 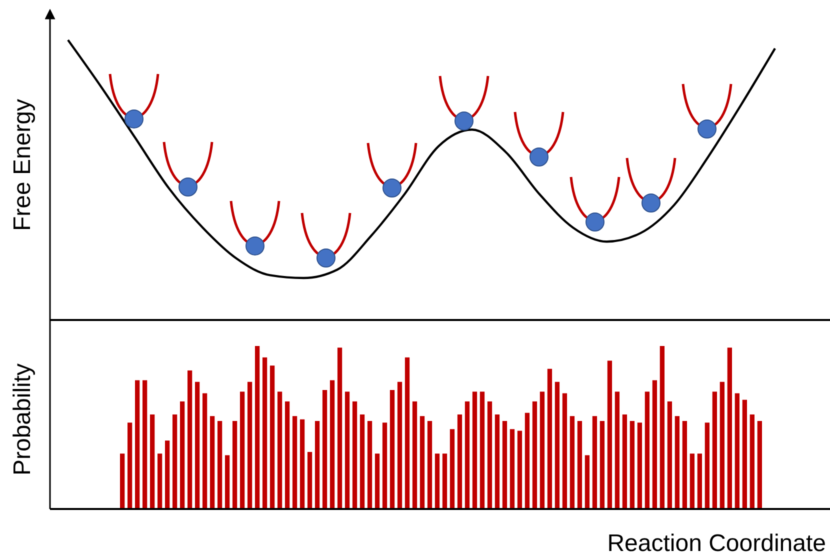 What do you see at coordinates (716, 543) in the screenshot?
I see `x-axis-title: Reaction Coordinate` at bounding box center [716, 543].